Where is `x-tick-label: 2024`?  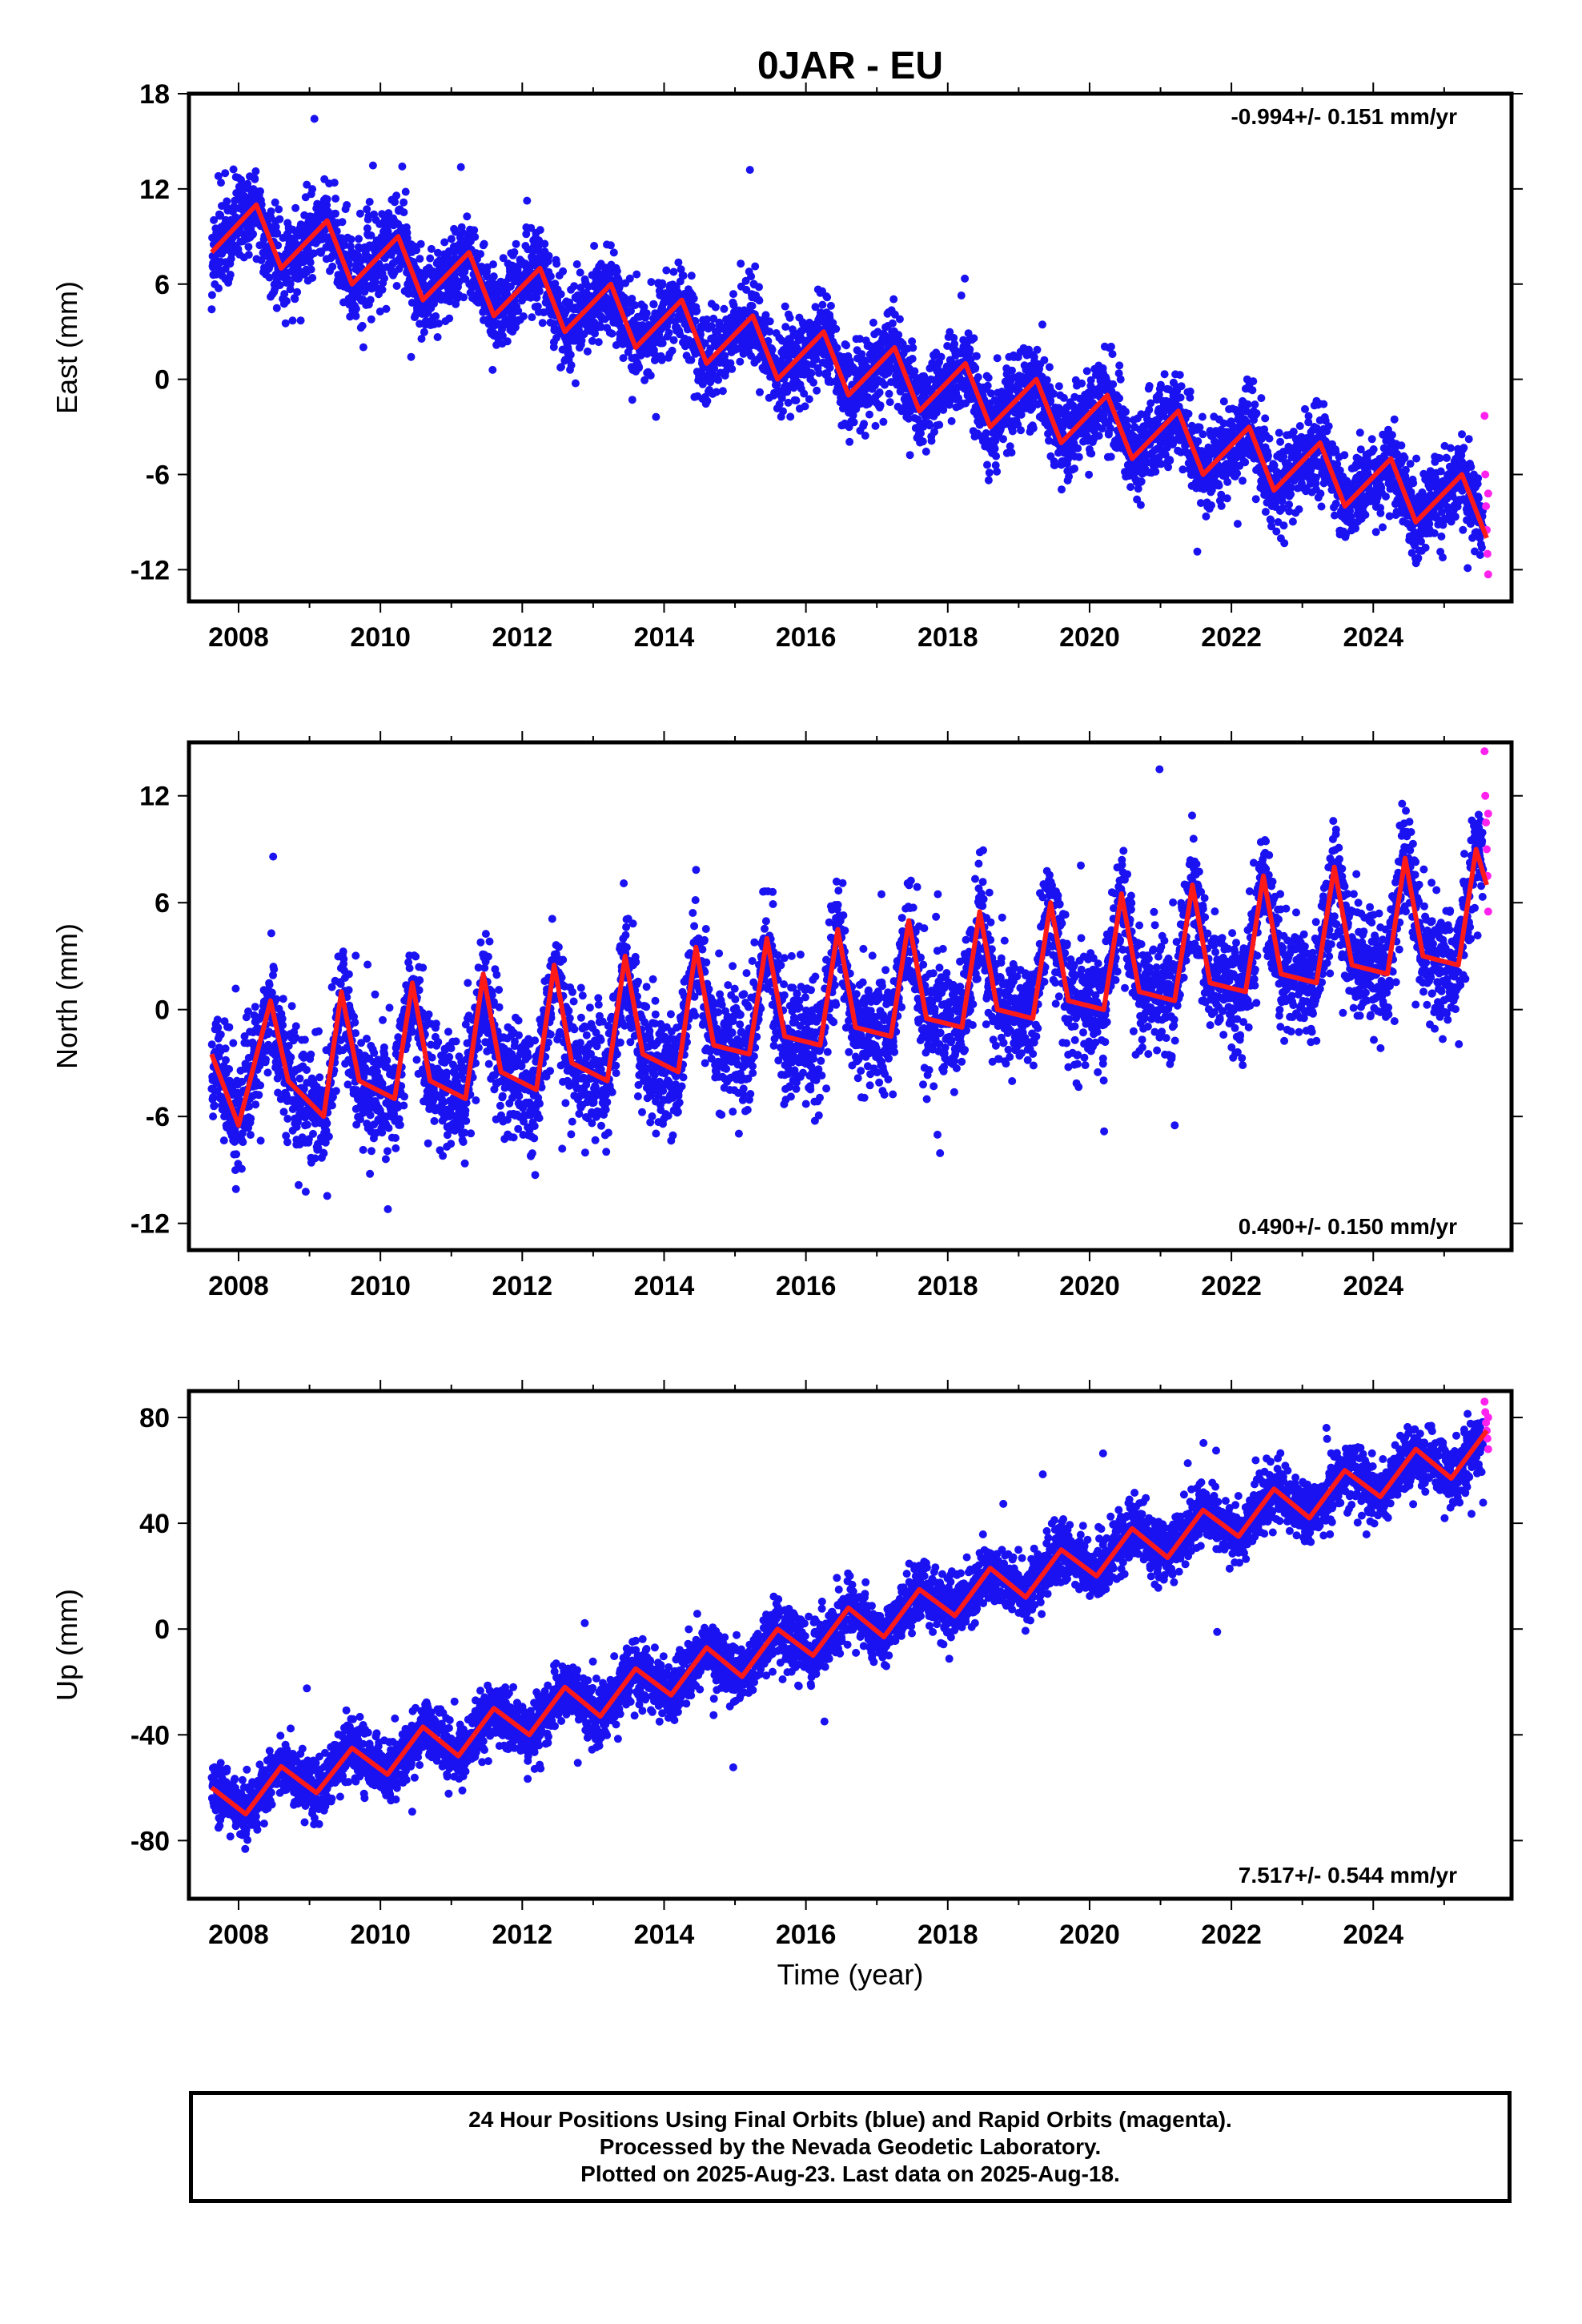
x-tick-label: 2024 is located at coordinates (1373, 637).